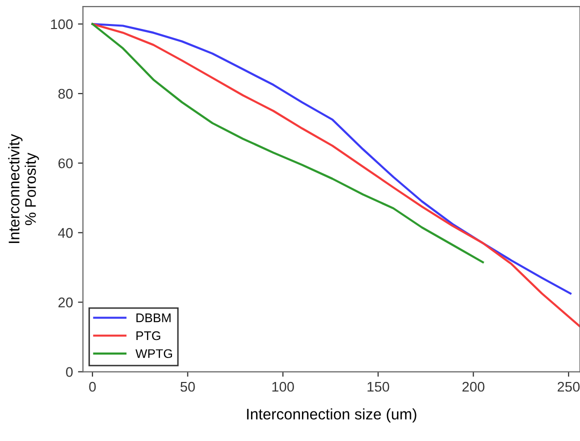 The width and height of the screenshot is (580, 441). What do you see at coordinates (65, 233) in the screenshot?
I see `y-tick-label: 40` at bounding box center [65, 233].